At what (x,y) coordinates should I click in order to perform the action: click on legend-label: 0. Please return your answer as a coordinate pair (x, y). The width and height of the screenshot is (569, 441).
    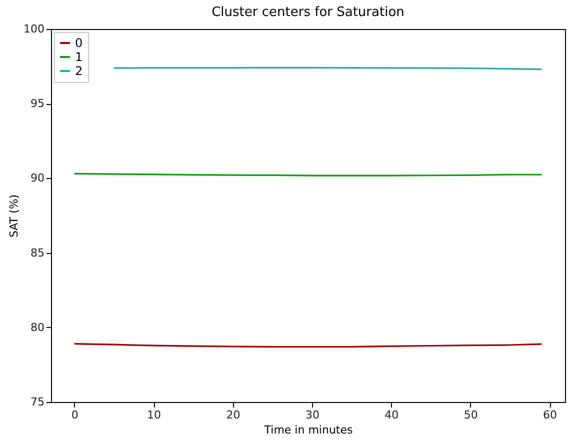
    Looking at the image, I should click on (79, 43).